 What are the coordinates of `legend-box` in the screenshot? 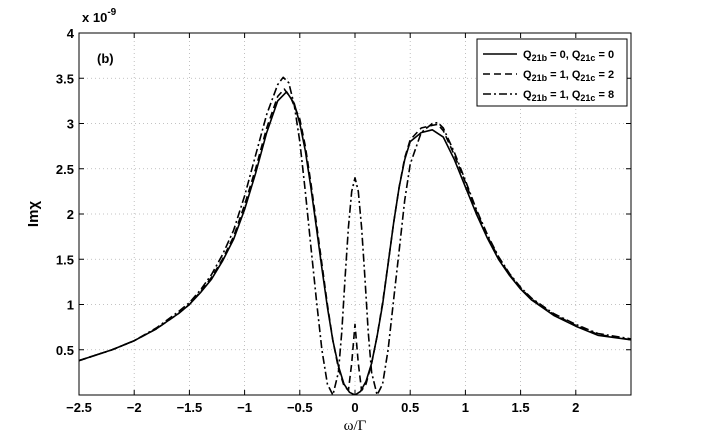 It's located at (552, 72).